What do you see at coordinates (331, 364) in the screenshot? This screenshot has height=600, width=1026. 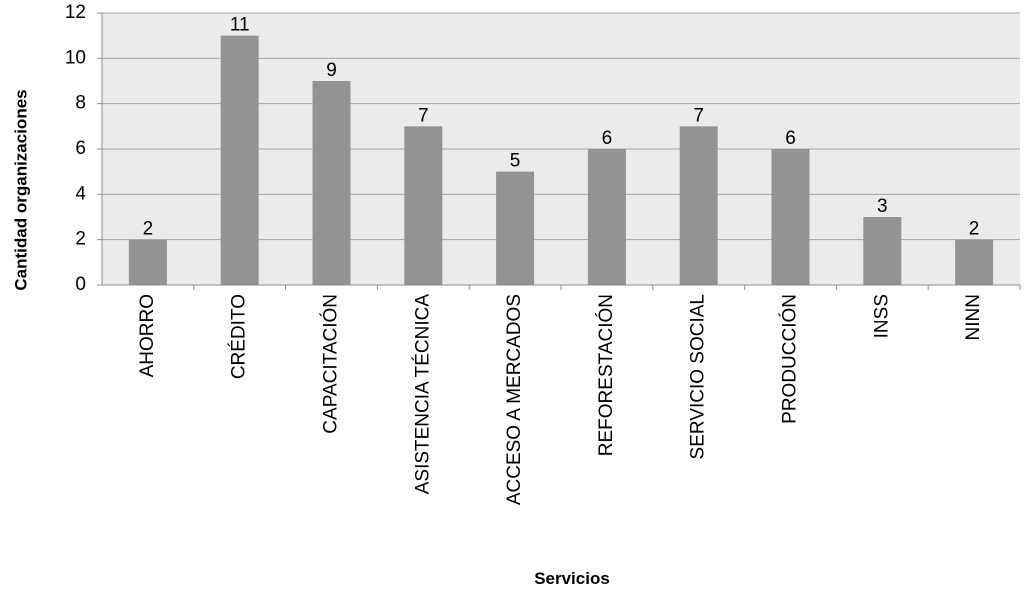 I see `x-tick-label: CAPACITACIÓN` at bounding box center [331, 364].